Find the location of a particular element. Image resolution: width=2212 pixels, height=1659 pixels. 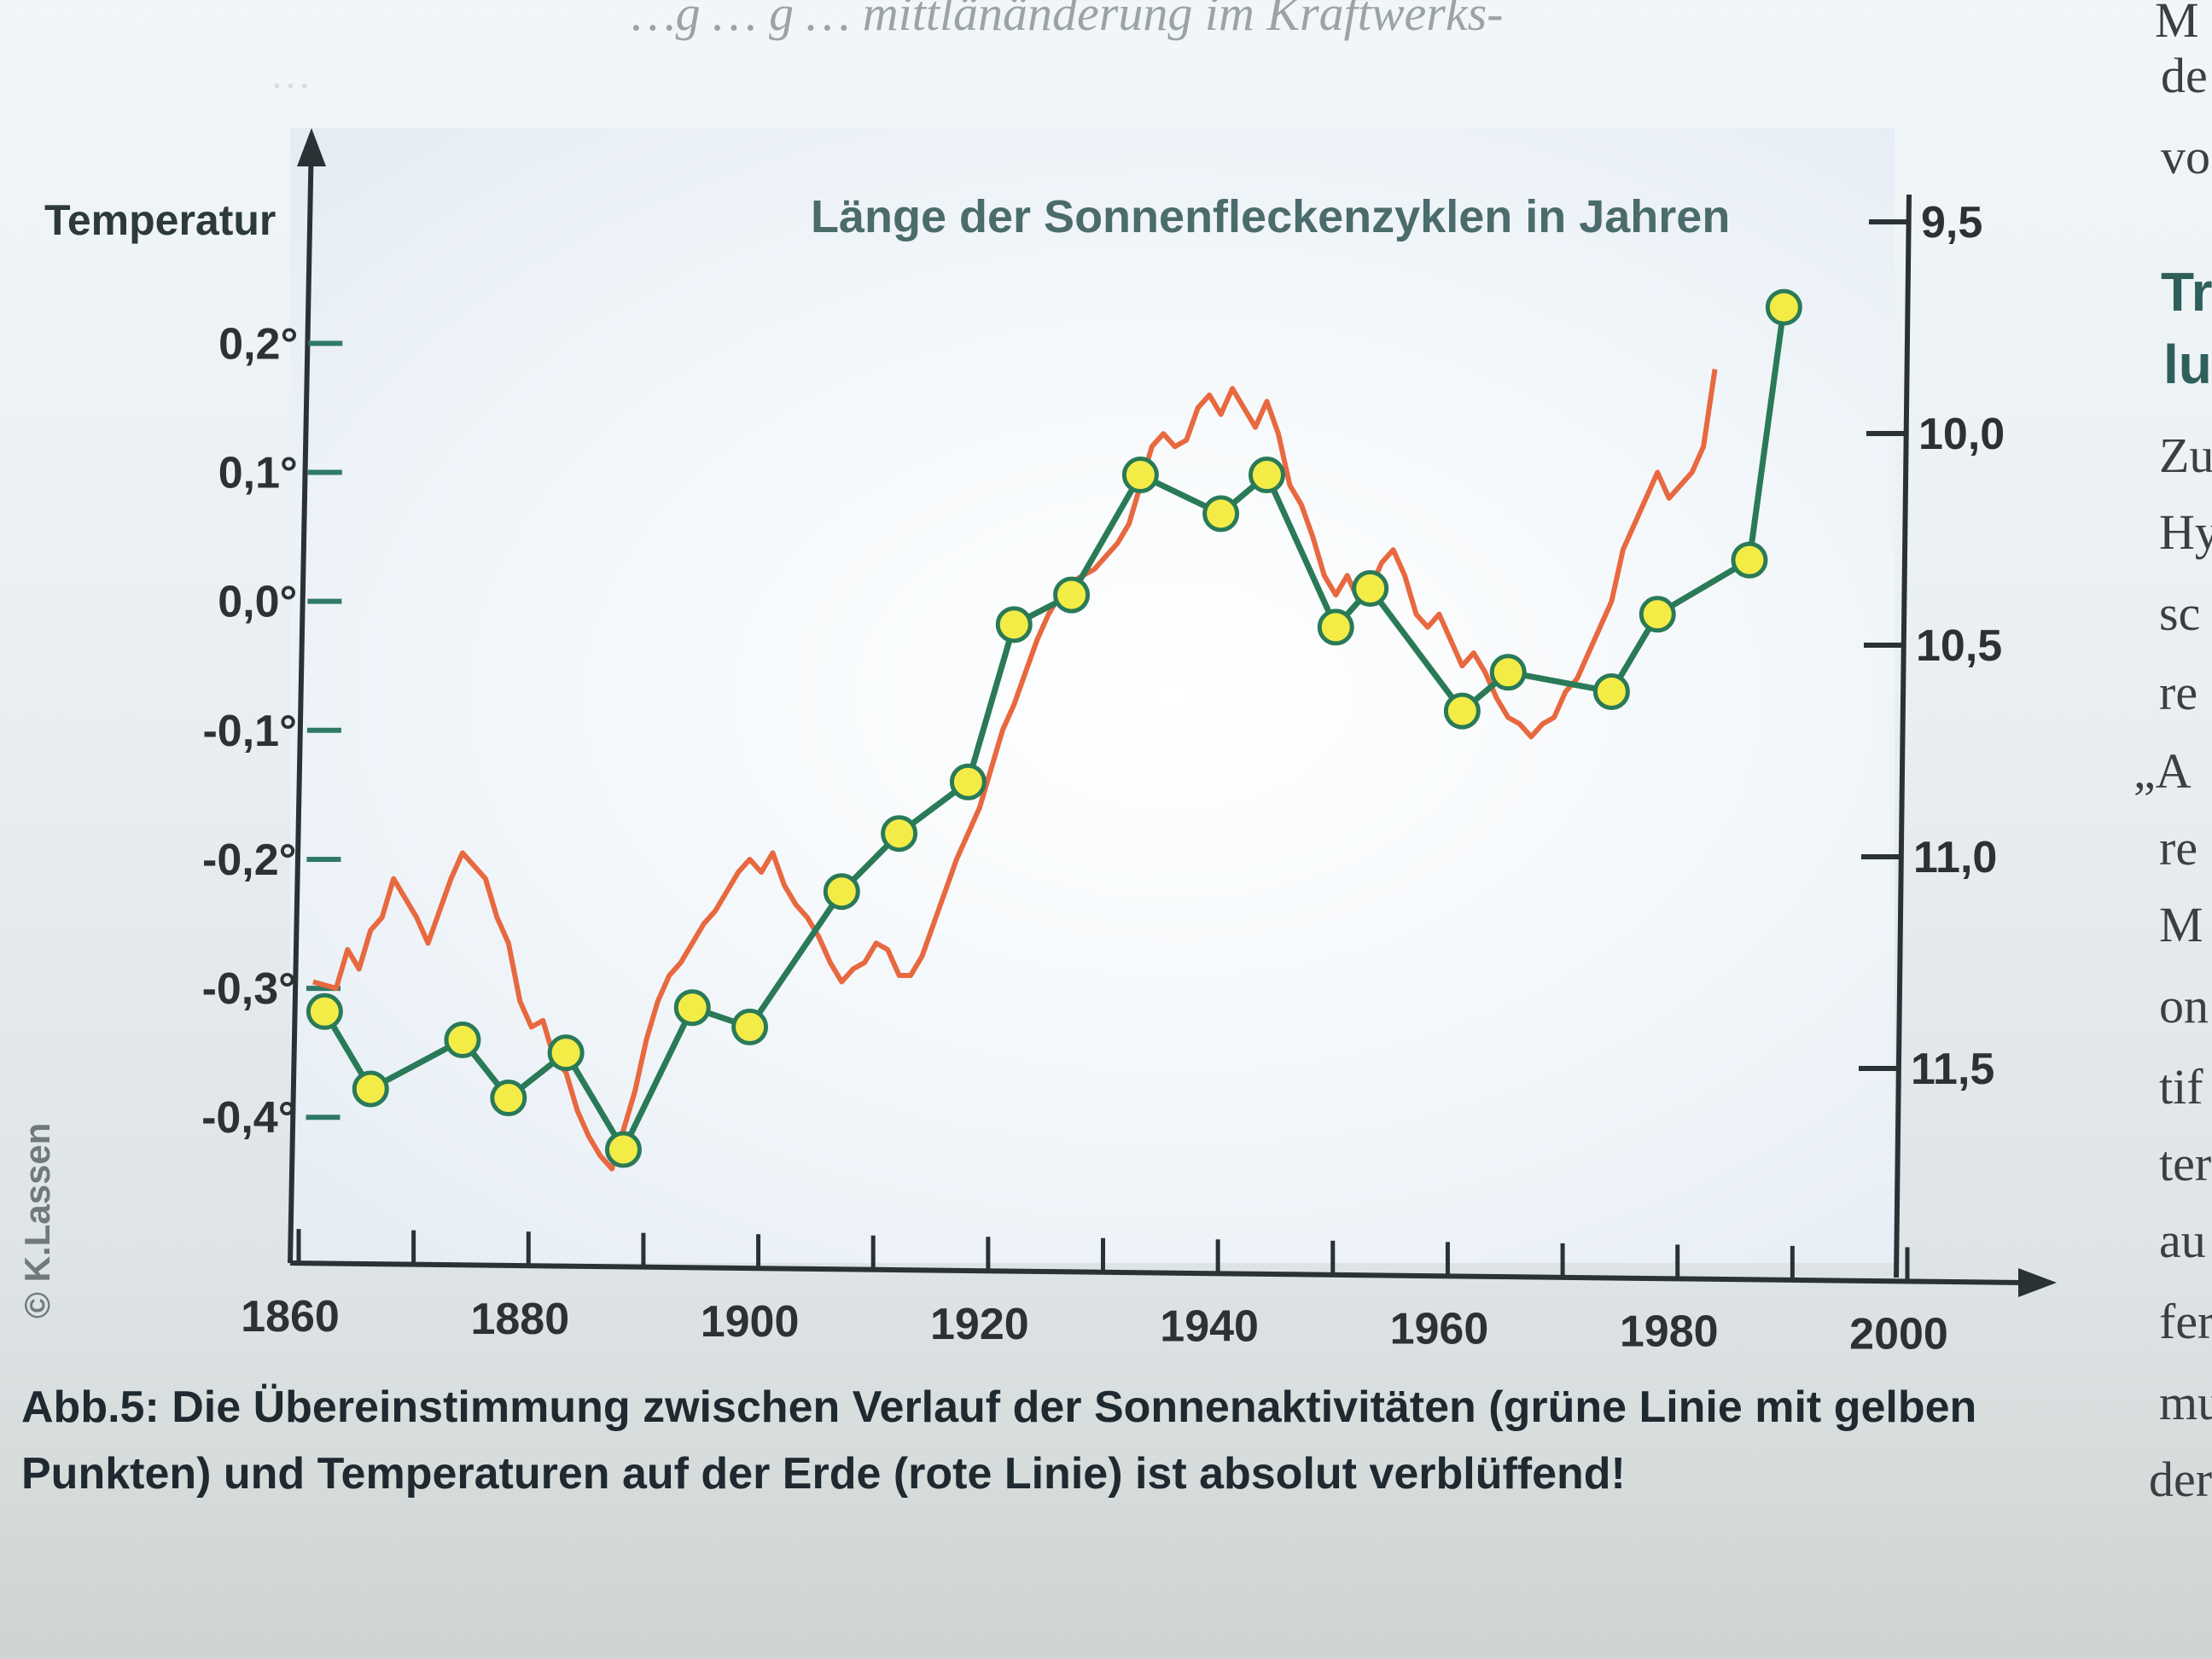

right-tick-label: 11,0 is located at coordinates (1955, 857).